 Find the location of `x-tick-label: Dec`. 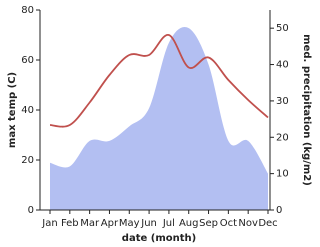

x-tick-label: Dec is located at coordinates (267, 223).